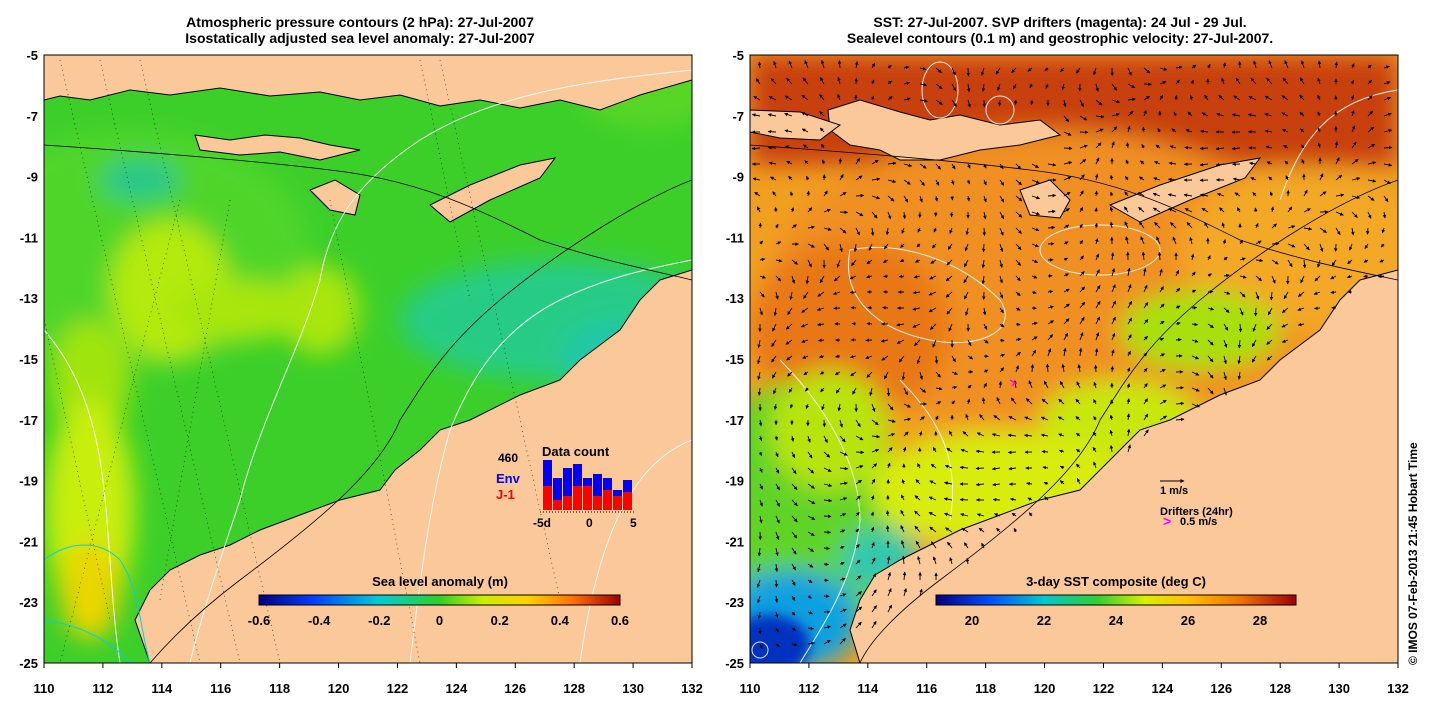  What do you see at coordinates (319, 620) in the screenshot?
I see `sla-colorbar-tick: -0.4` at bounding box center [319, 620].